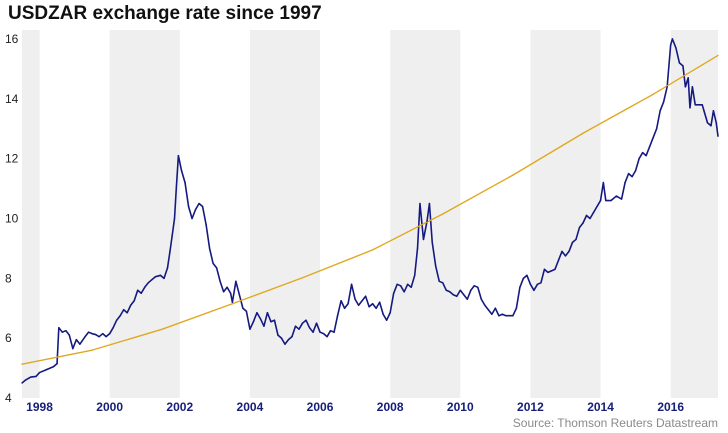 The height and width of the screenshot is (433, 728). Describe the element at coordinates (12, 99) in the screenshot. I see `y-tick-label-14: 14` at that location.